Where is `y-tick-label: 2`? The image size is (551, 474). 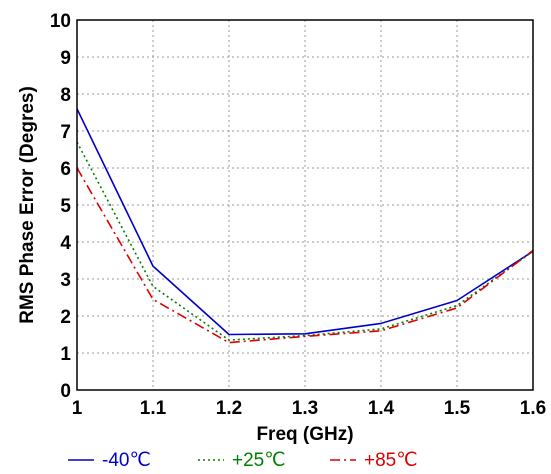
y-tick-label: 2 is located at coordinates (65, 317).